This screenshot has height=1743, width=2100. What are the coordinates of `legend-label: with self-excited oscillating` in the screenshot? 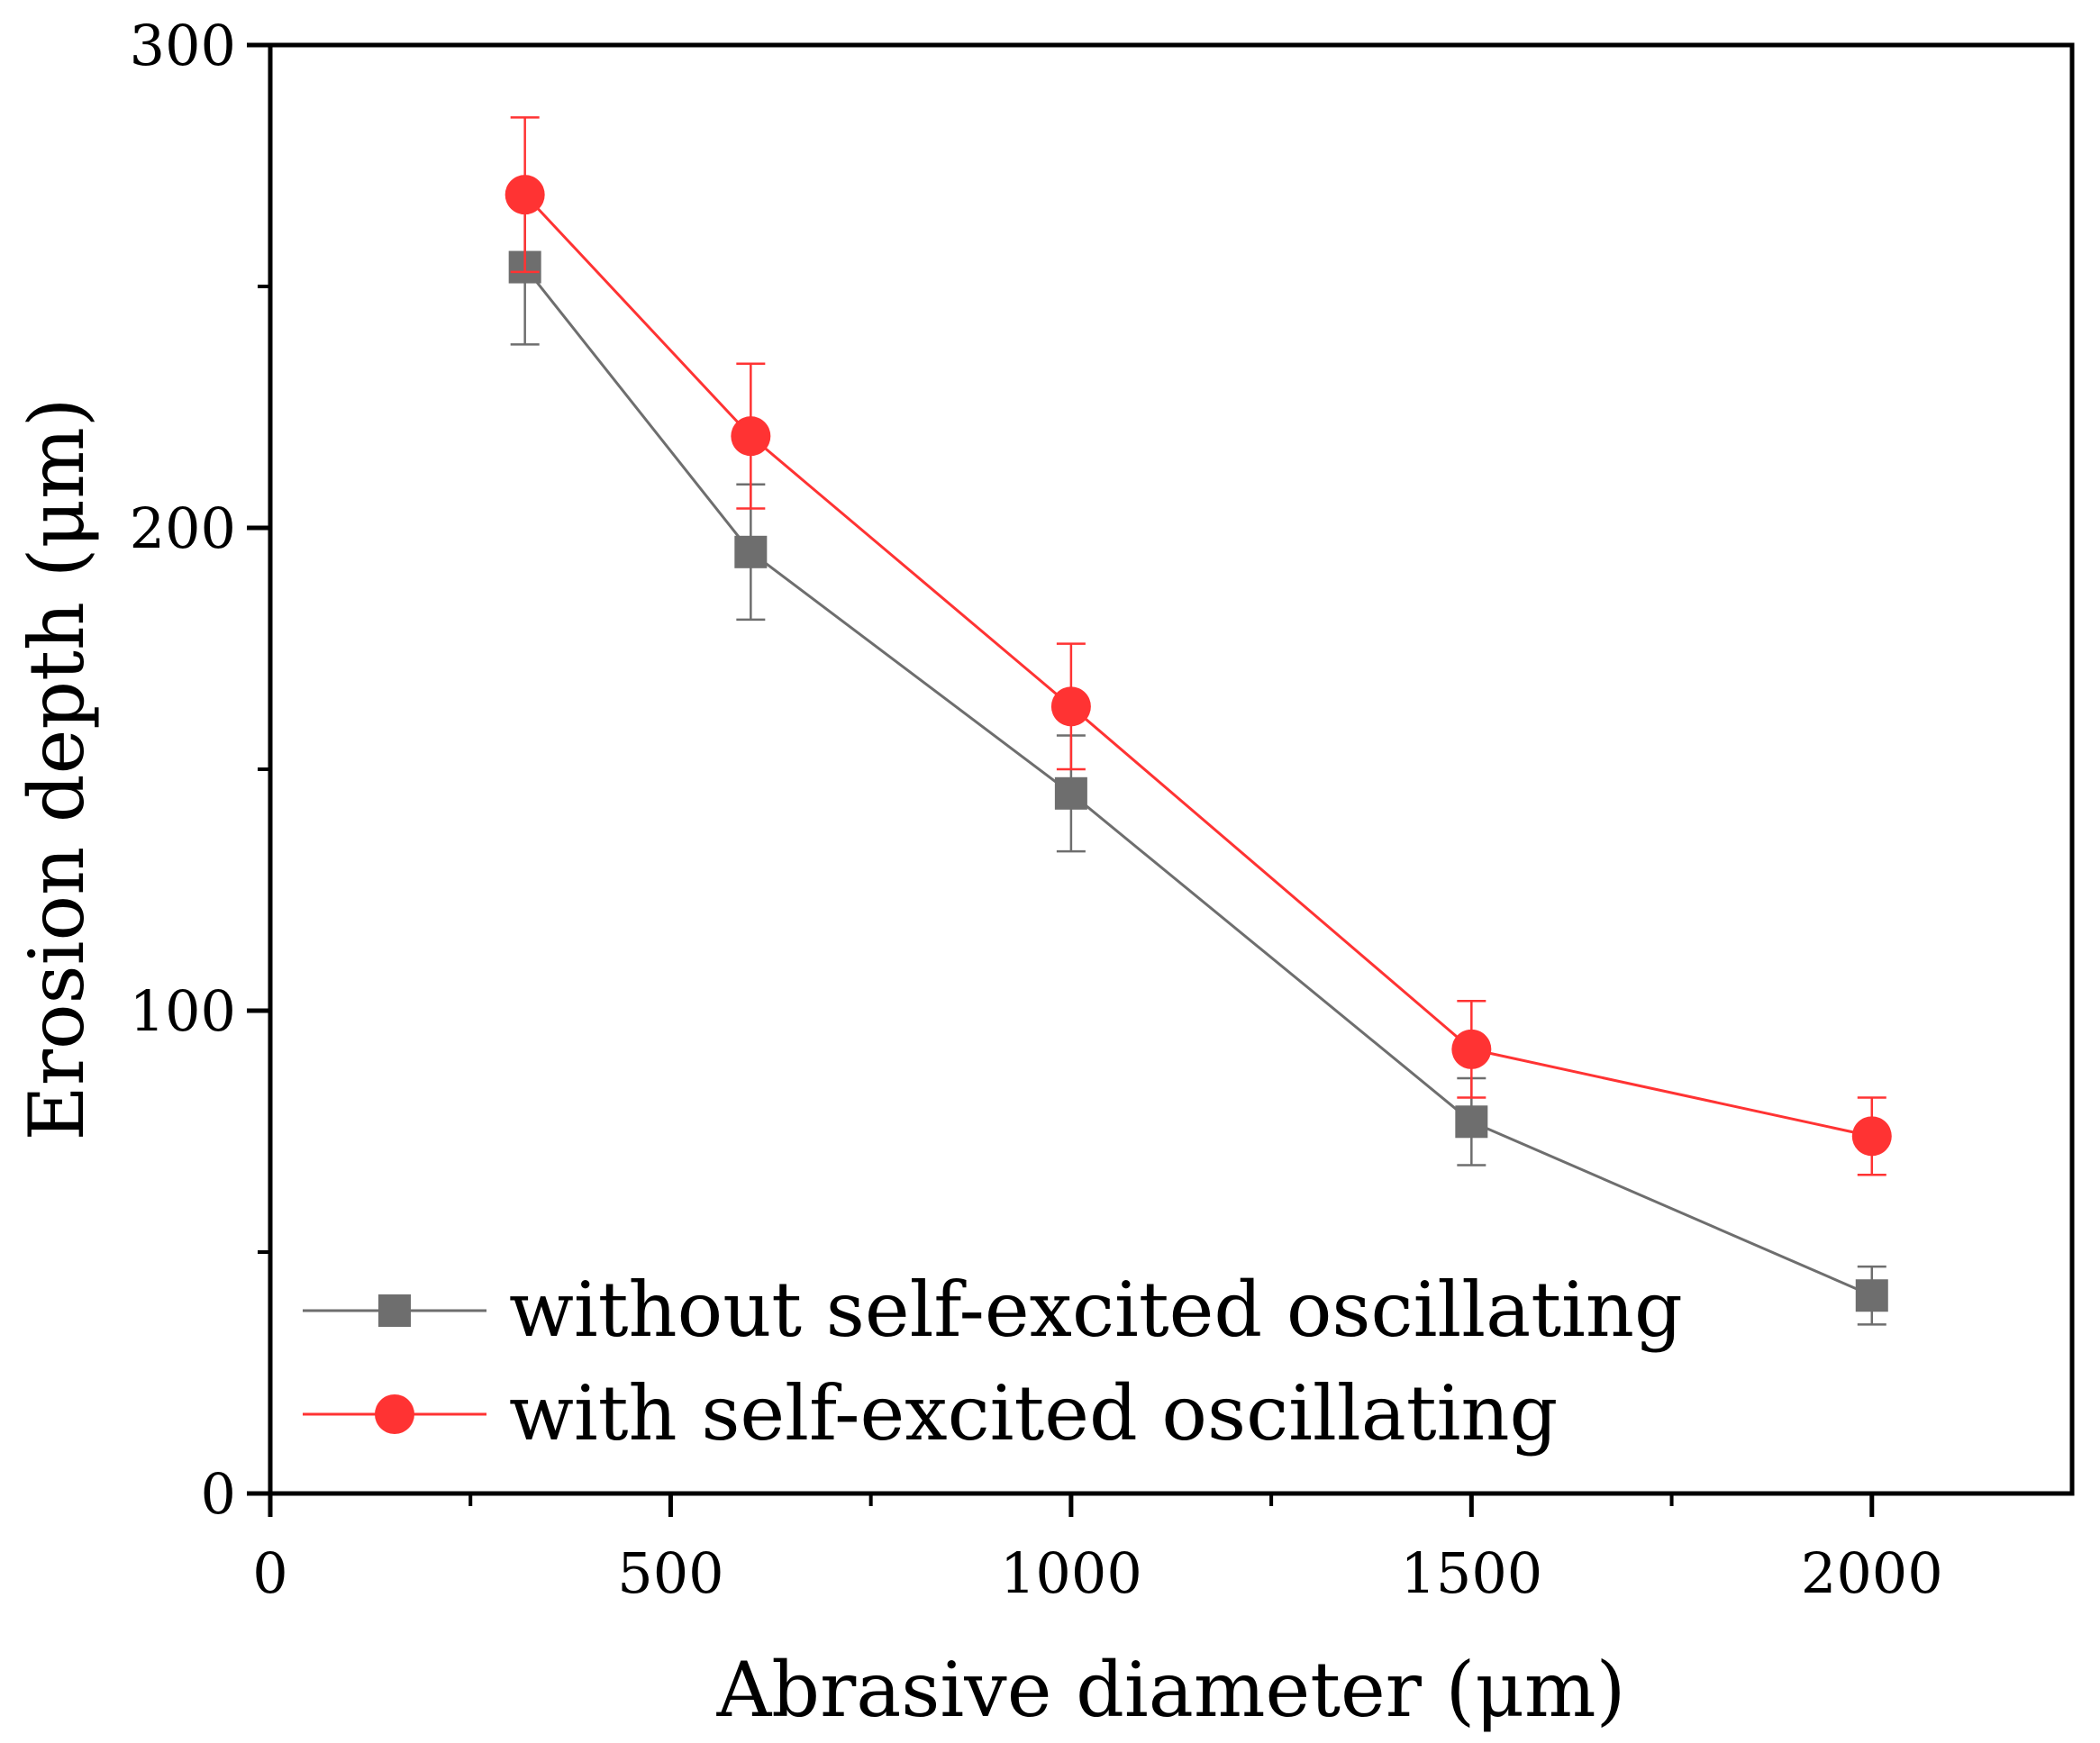 It's located at (1034, 1413).